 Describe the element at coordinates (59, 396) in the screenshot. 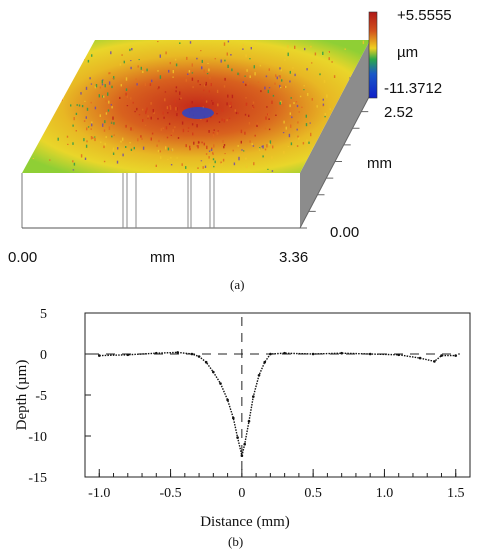

I see `y-axis-ticks: 5 0 -5 -10 -15` at that location.